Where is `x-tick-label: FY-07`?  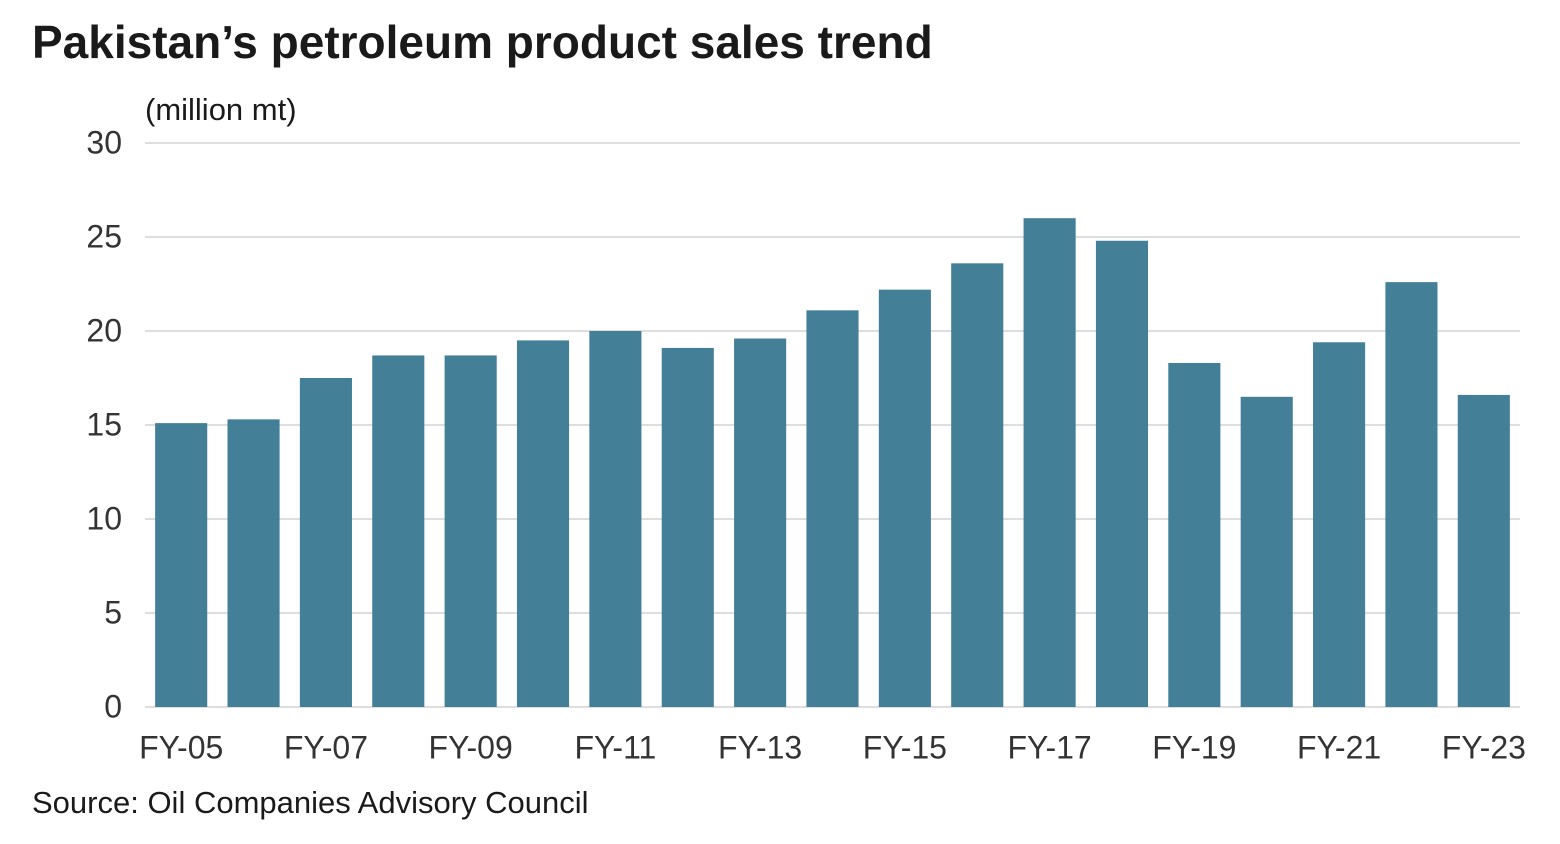 x-tick-label: FY-07 is located at coordinates (326, 747).